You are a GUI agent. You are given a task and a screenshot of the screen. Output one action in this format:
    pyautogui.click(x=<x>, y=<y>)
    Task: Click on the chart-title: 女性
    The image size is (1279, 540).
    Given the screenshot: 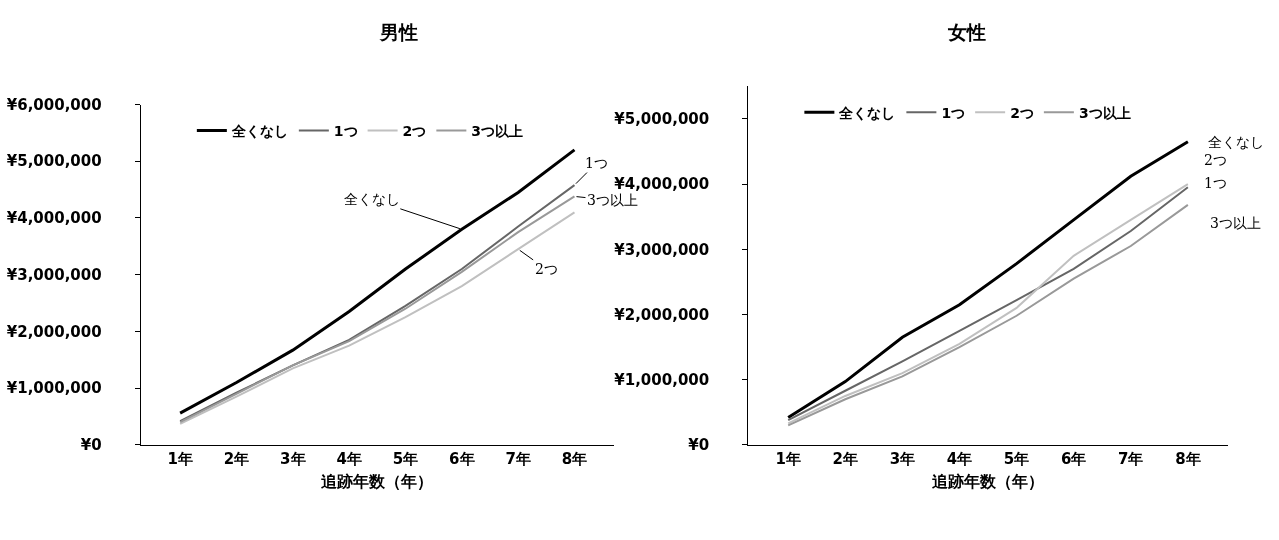 What is the action you would take?
    pyautogui.click(x=966, y=32)
    